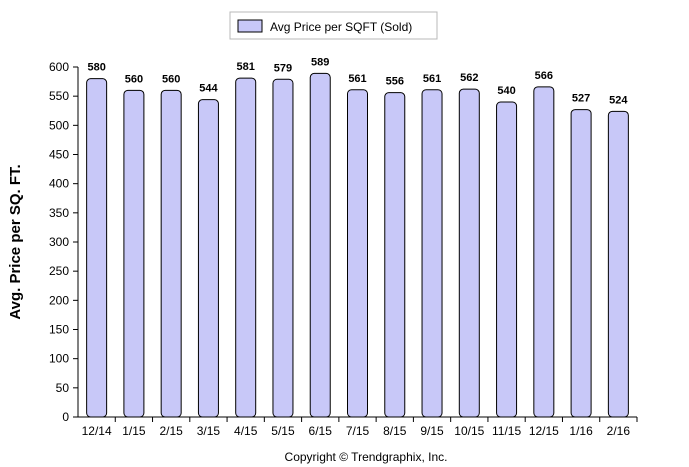  I want to click on y-tick-label: 450, so click(59, 155).